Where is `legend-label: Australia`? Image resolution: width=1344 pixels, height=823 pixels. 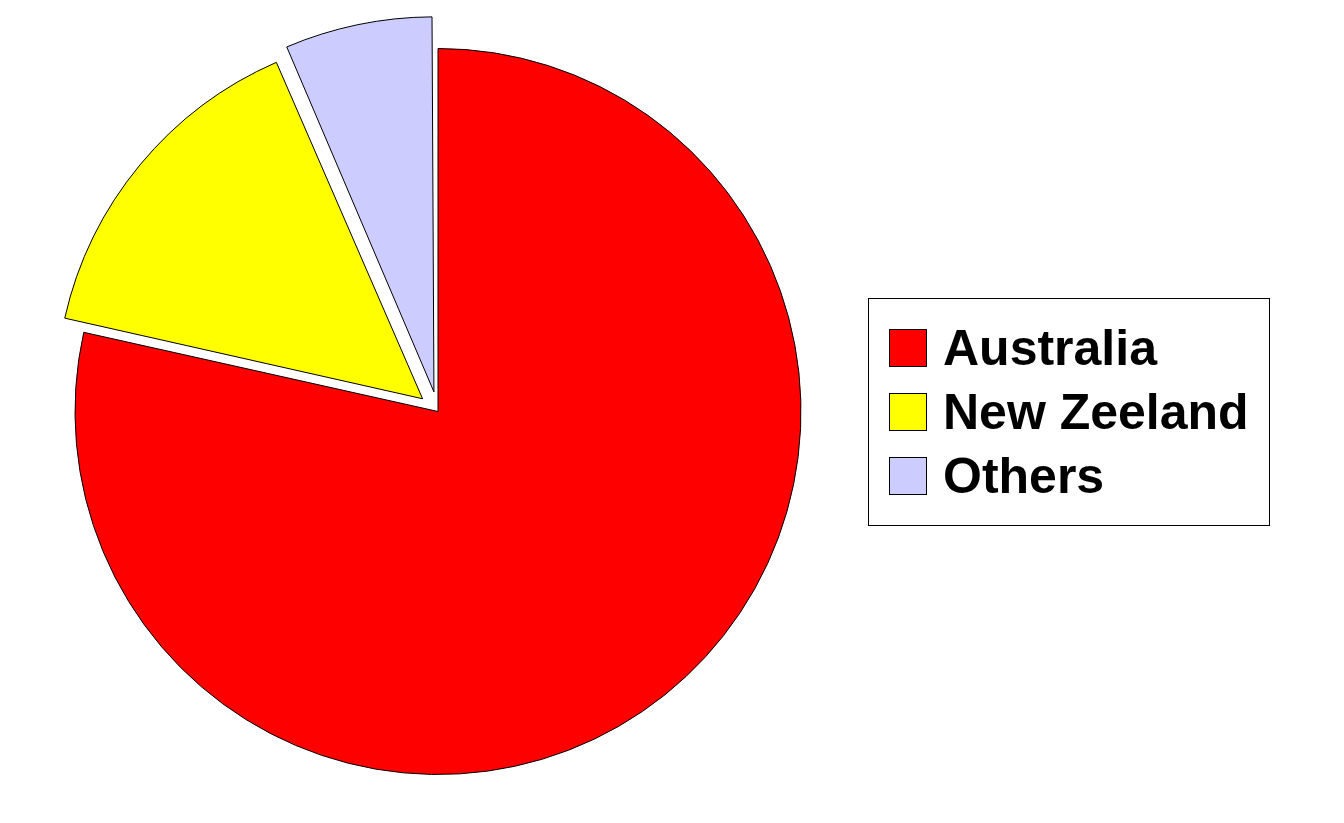 legend-label: Australia is located at coordinates (1050, 347).